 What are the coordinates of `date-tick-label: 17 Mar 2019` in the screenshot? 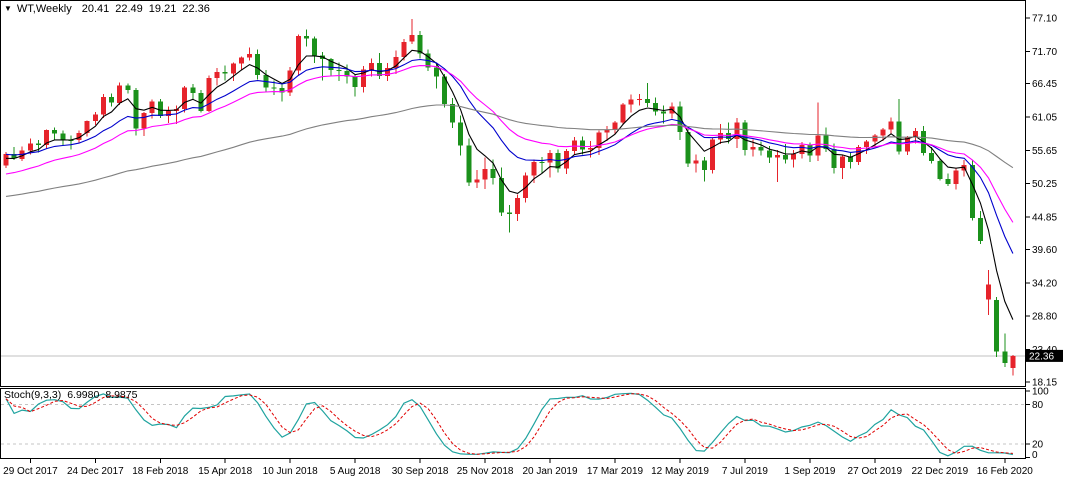 It's located at (615, 471).